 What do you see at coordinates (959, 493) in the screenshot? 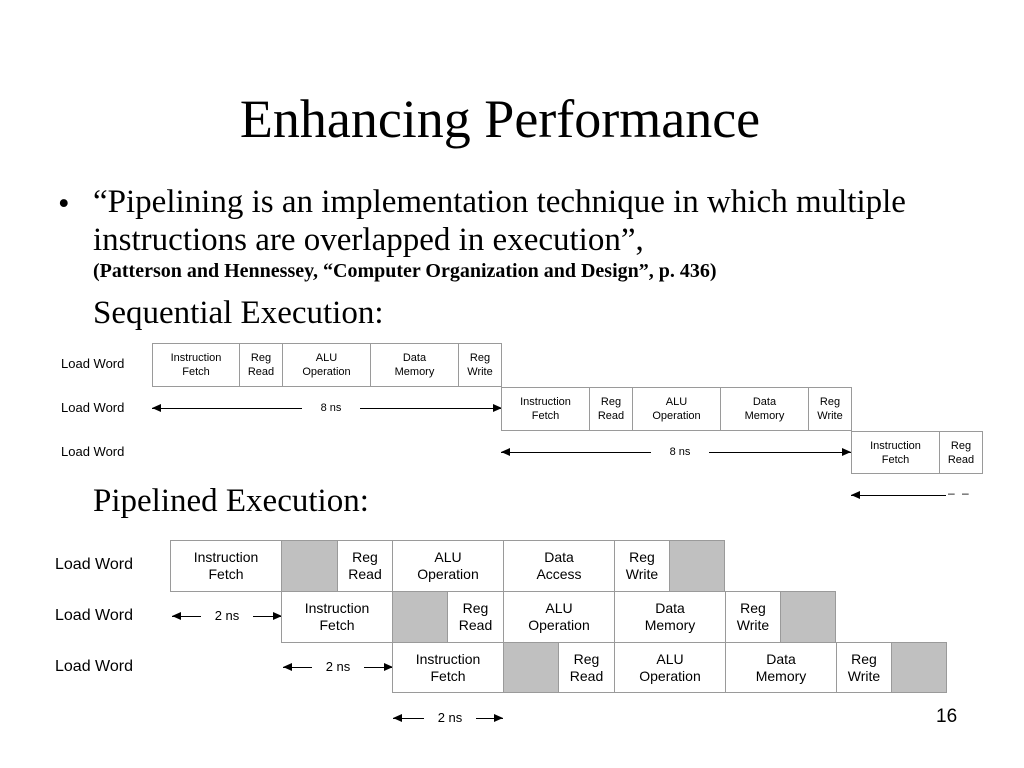
I see `continuation-dashes: – –` at bounding box center [959, 493].